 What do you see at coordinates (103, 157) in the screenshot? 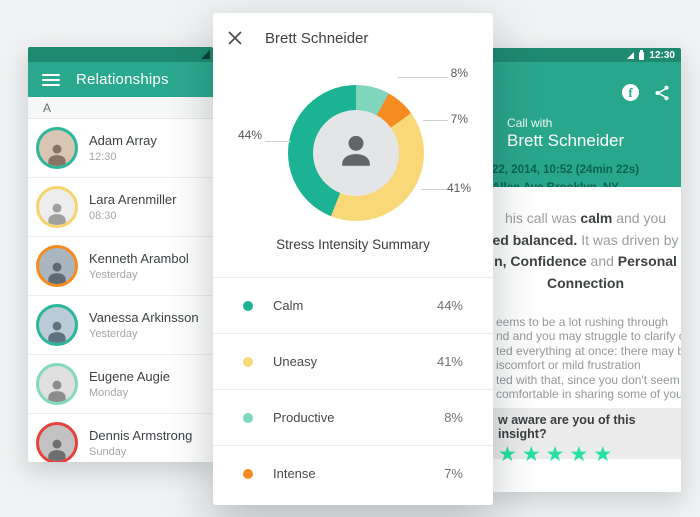
I see `contact-time: 12:30` at bounding box center [103, 157].